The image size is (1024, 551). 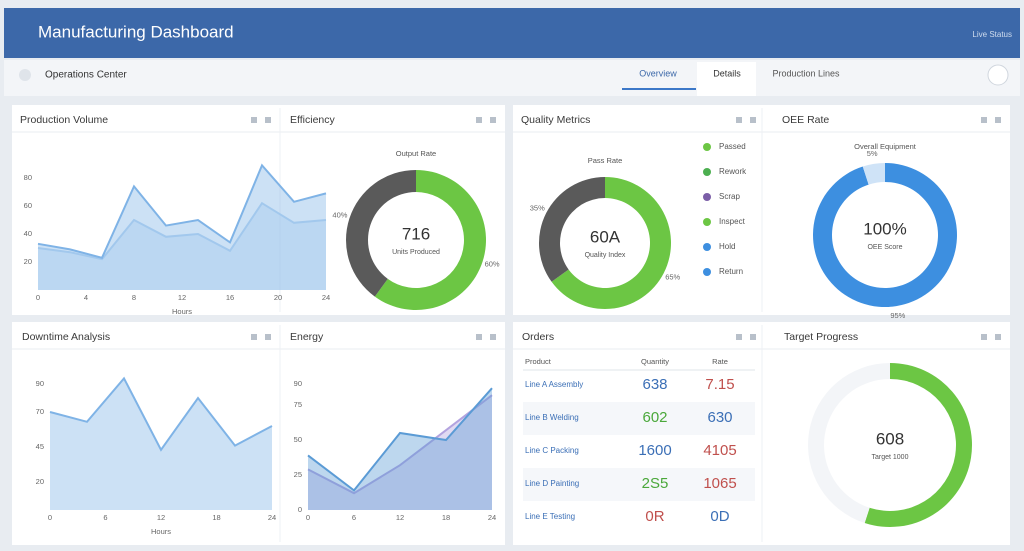 I want to click on donut-subtitle: Quality Index, so click(x=605, y=255).